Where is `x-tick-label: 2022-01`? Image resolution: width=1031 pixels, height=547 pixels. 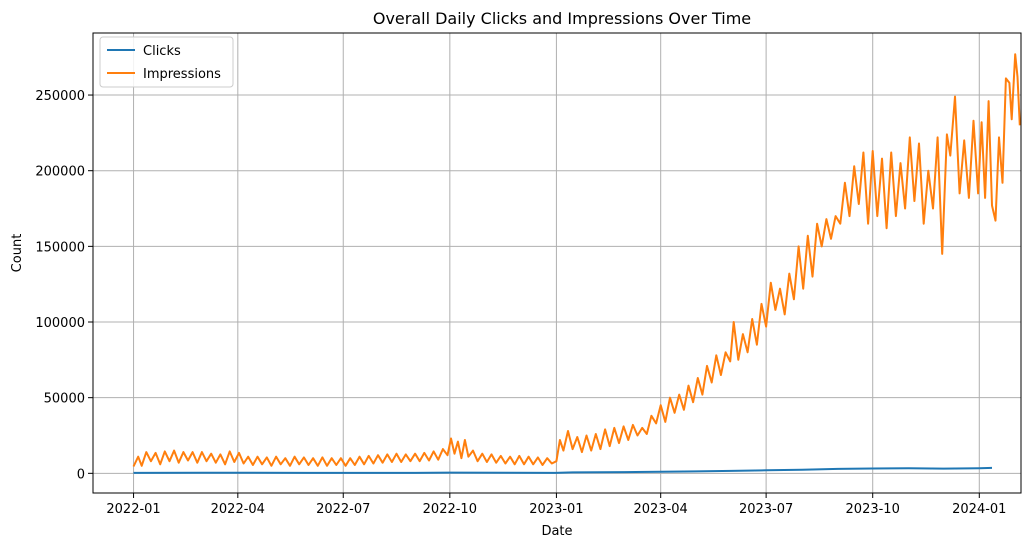
x-tick-label: 2022-01 is located at coordinates (133, 509).